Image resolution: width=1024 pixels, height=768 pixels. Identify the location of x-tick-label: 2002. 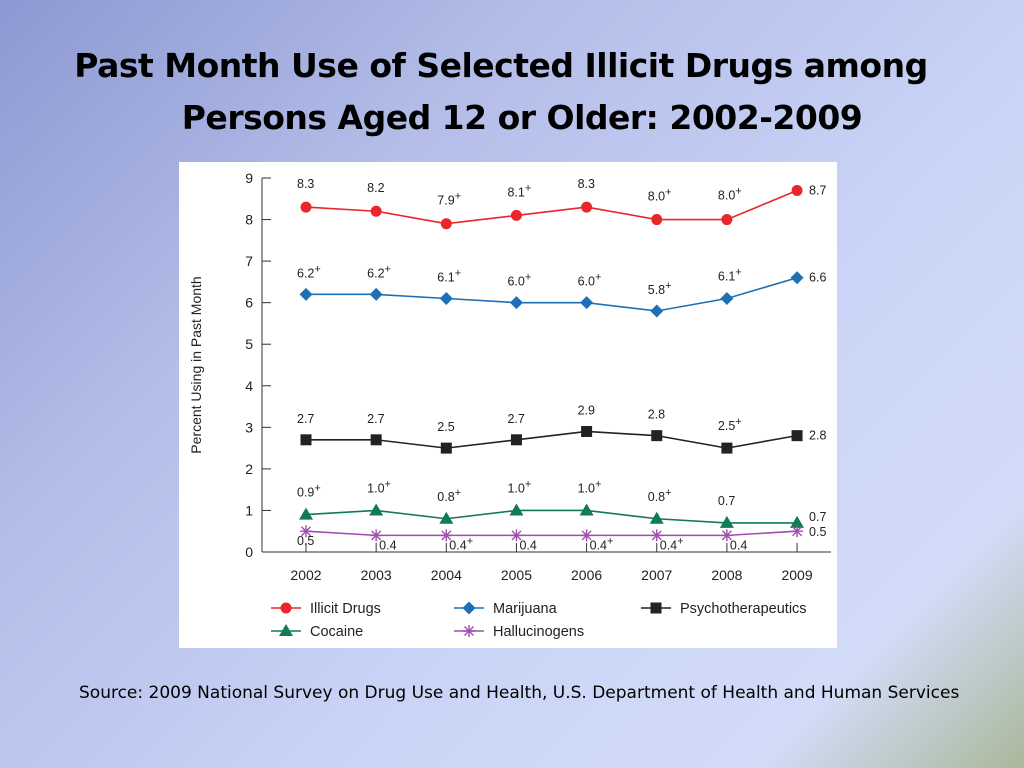
(305, 575).